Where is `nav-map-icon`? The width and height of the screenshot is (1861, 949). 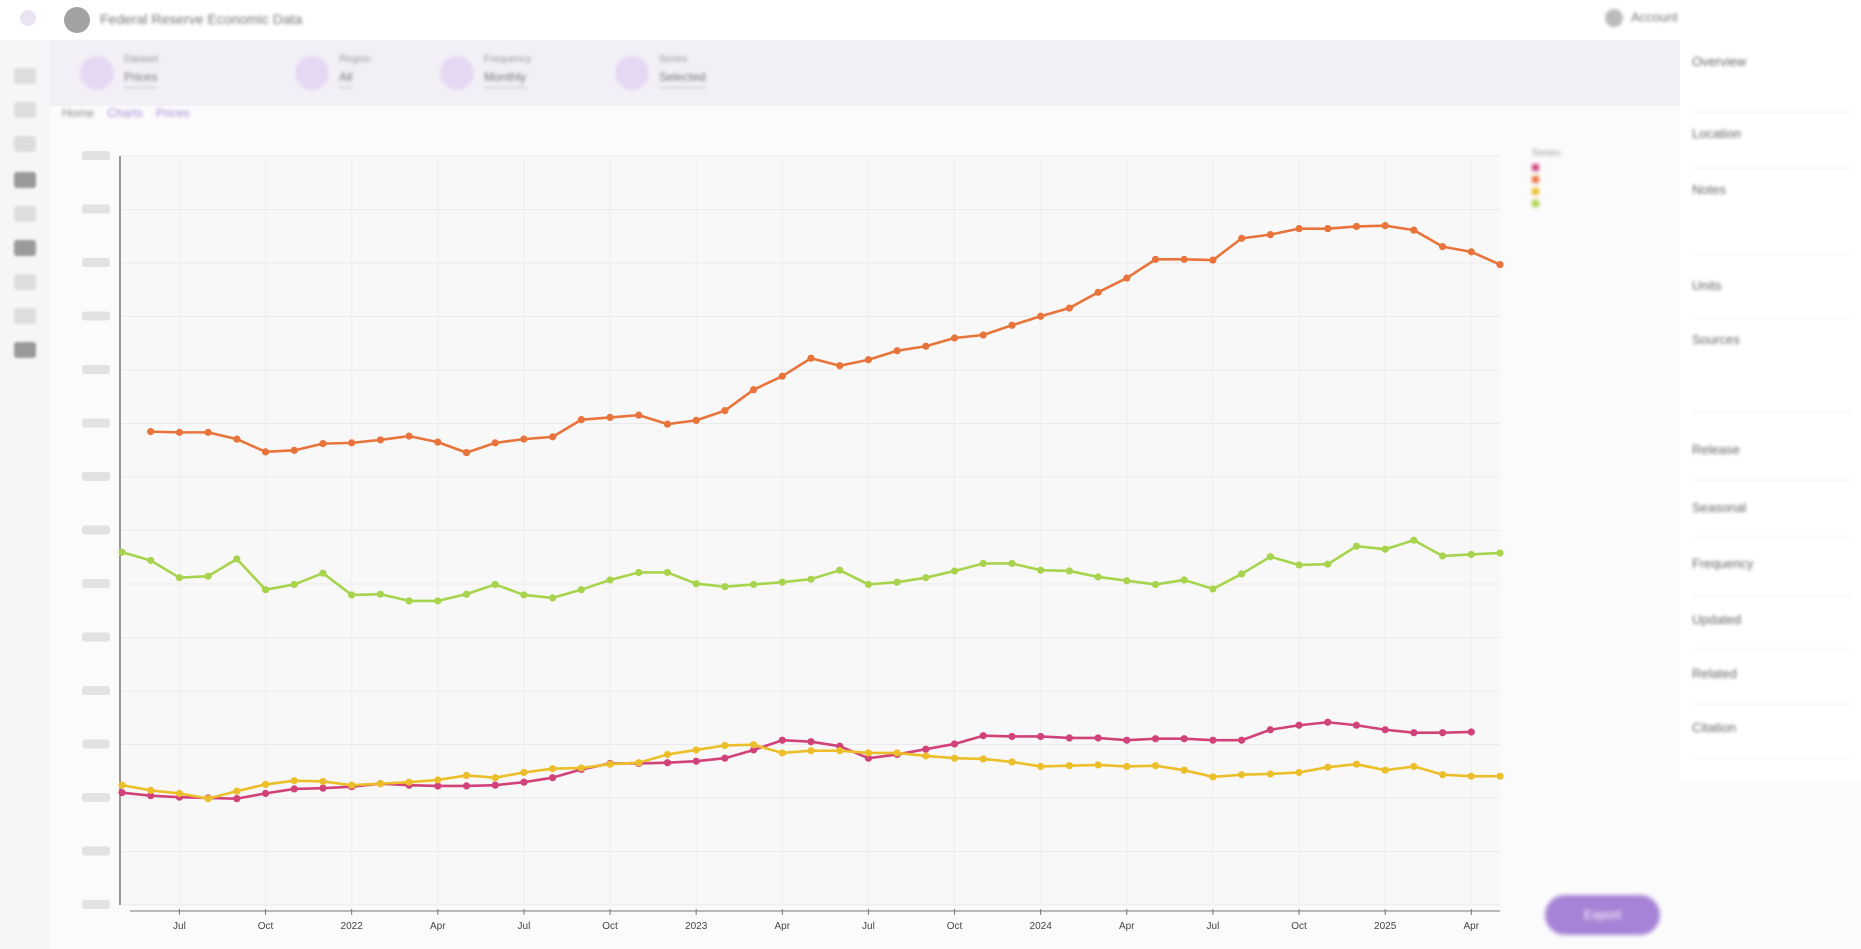 nav-map-icon is located at coordinates (25, 214).